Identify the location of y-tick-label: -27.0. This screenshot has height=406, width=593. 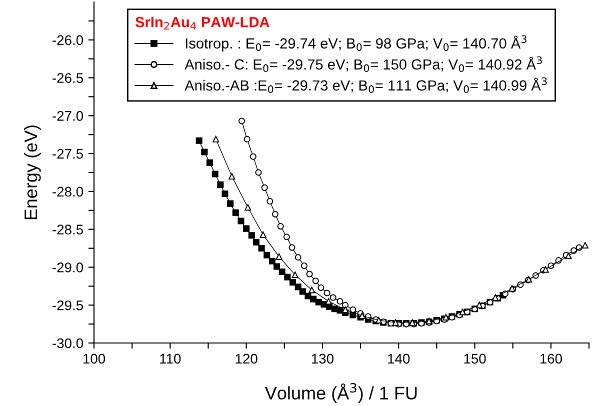
(68, 116).